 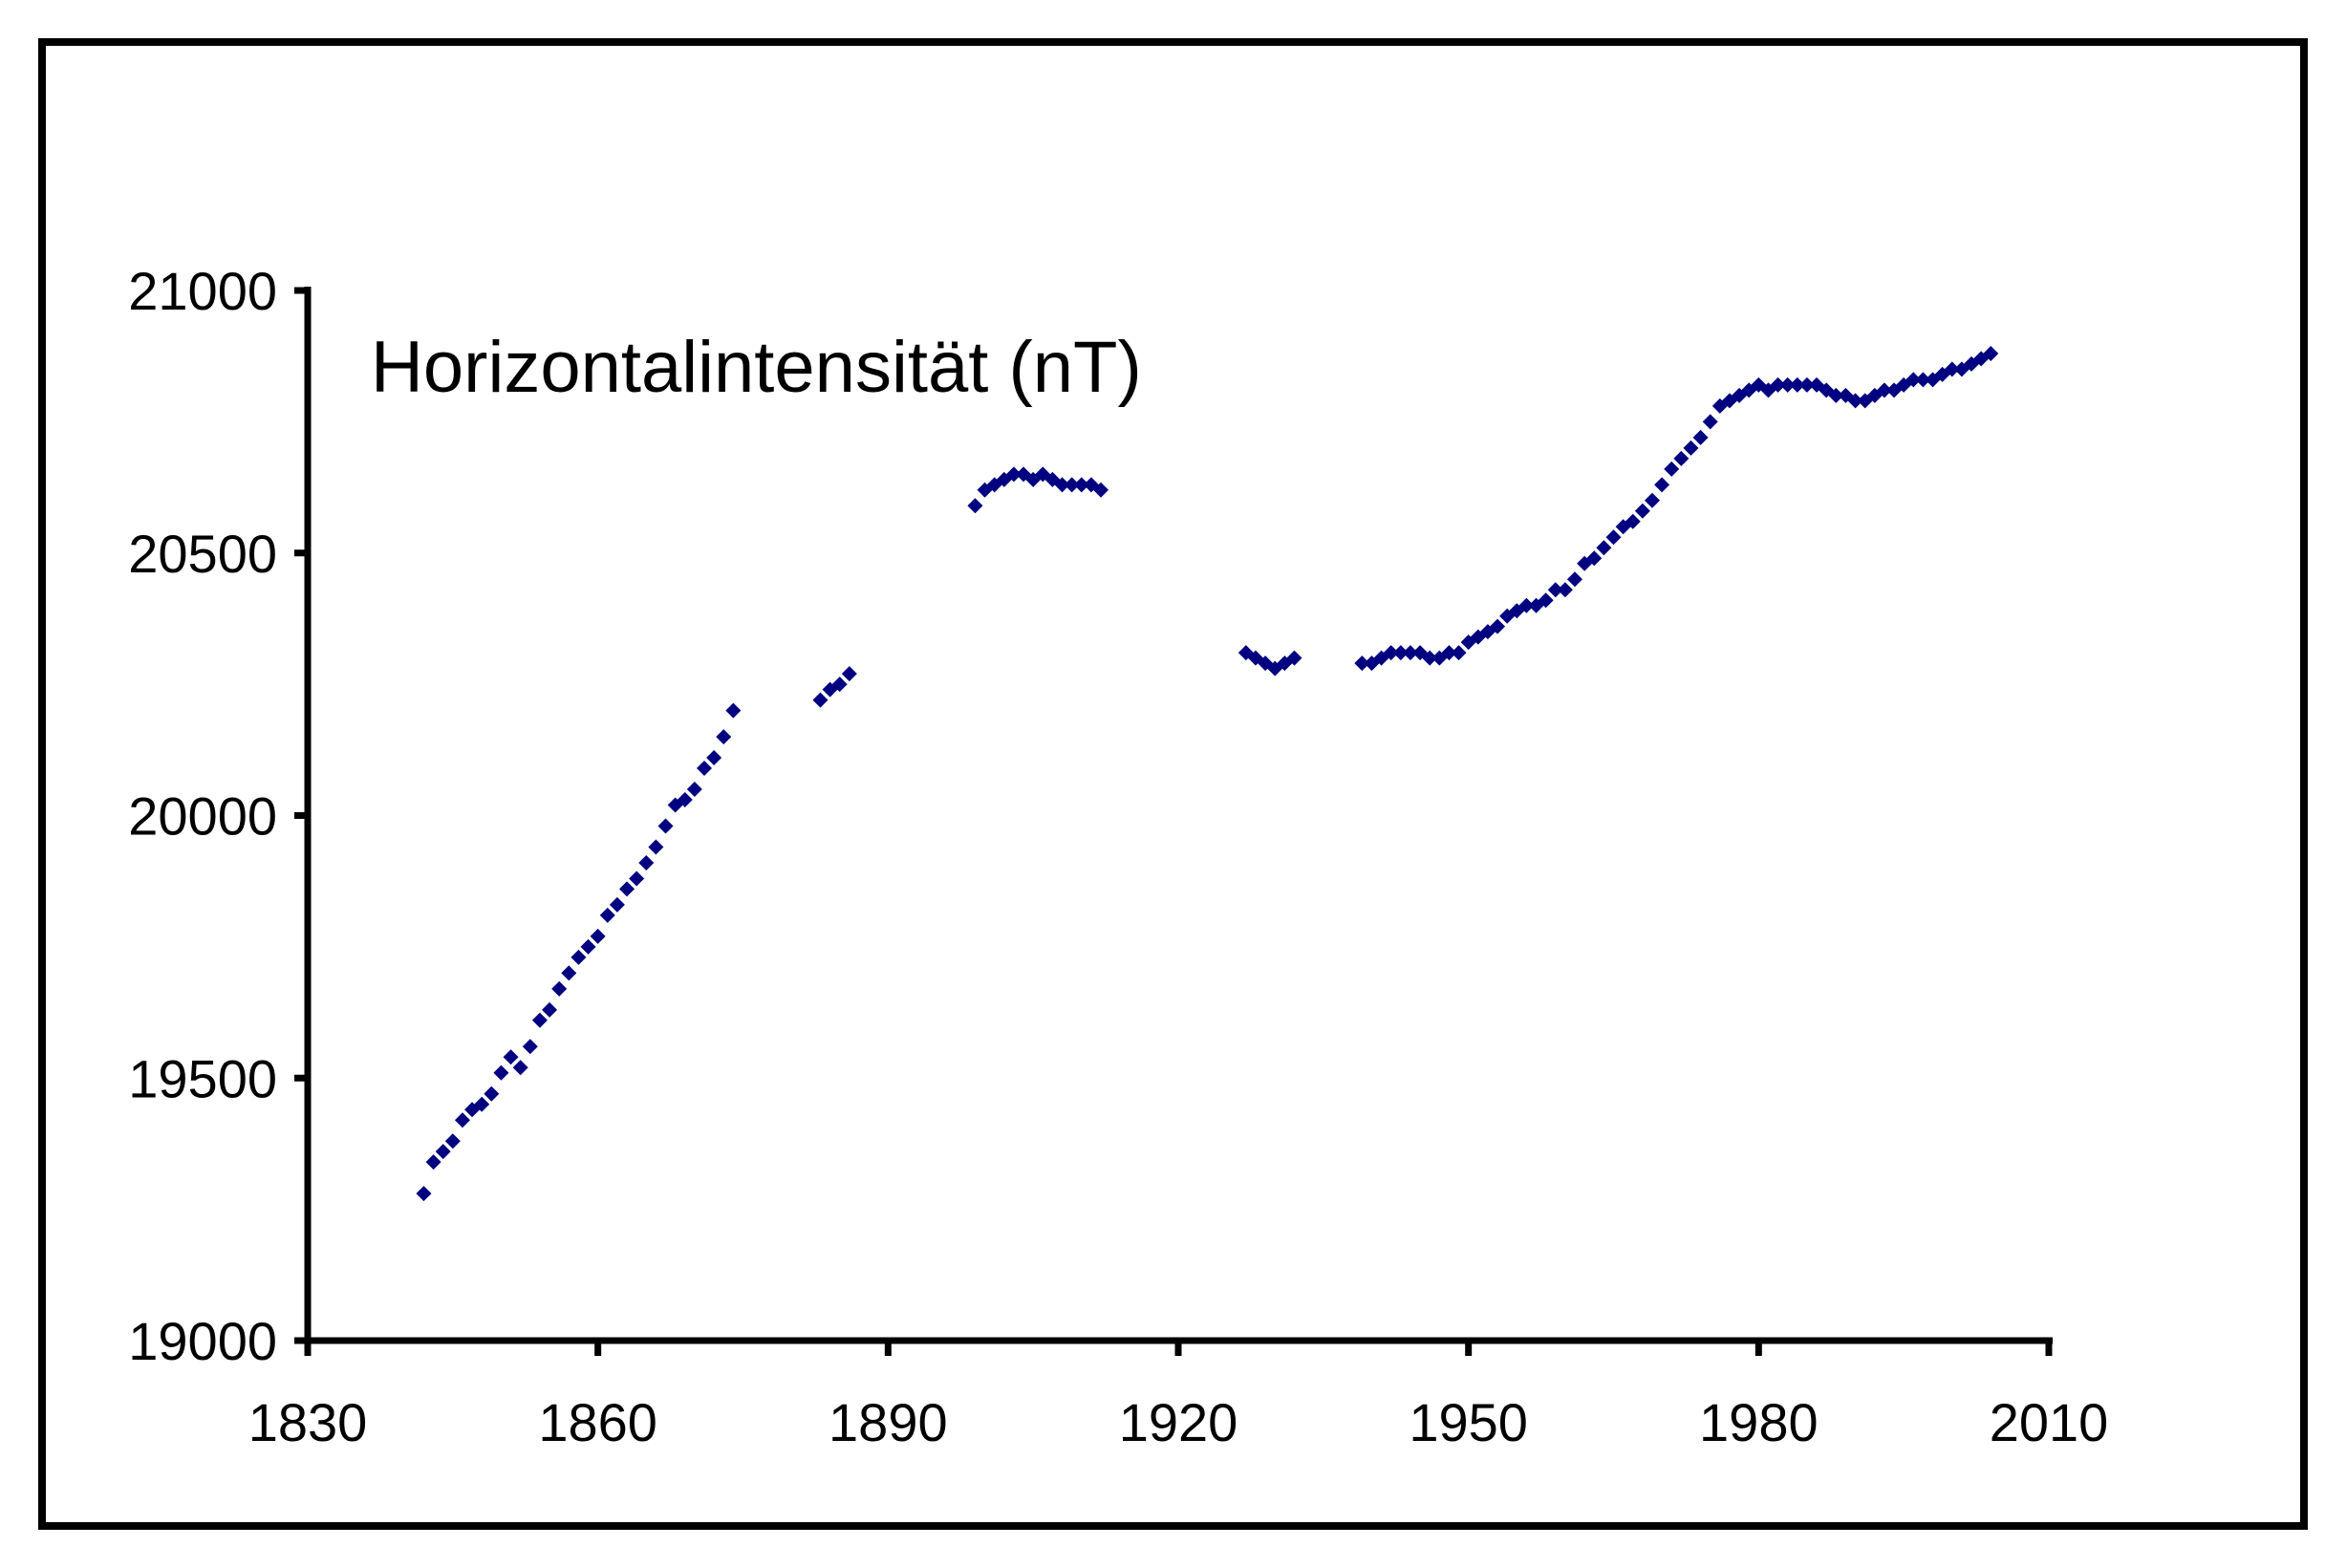 I want to click on y-tick-label: 19000, so click(x=202, y=1341).